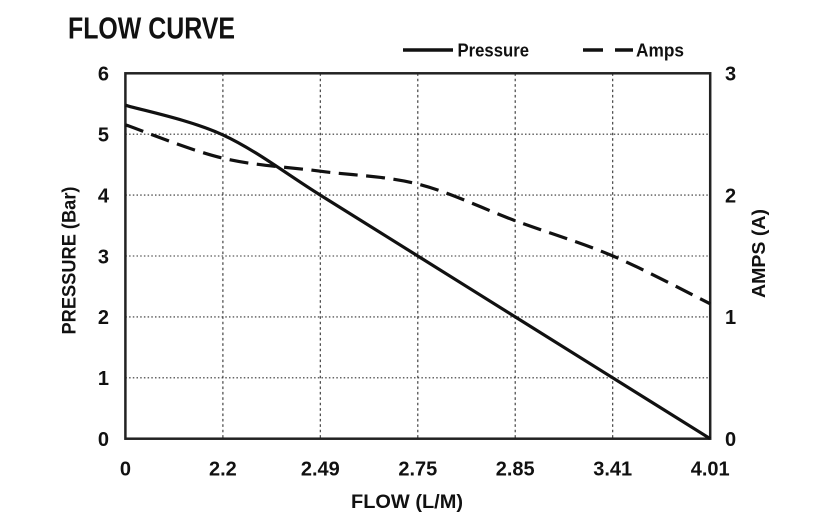 This screenshot has width=820, height=523. Describe the element at coordinates (320, 470) in the screenshot. I see `svg-text: 2.49` at that location.